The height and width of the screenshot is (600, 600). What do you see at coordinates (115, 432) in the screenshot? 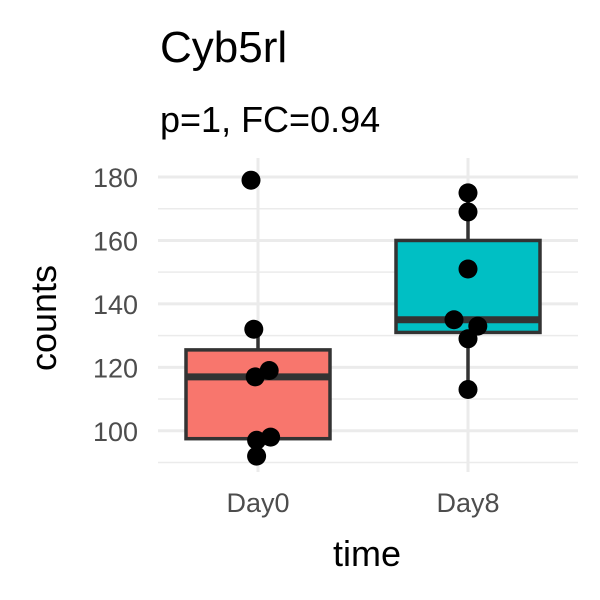
I see `y-tick-label: 100` at bounding box center [115, 432].